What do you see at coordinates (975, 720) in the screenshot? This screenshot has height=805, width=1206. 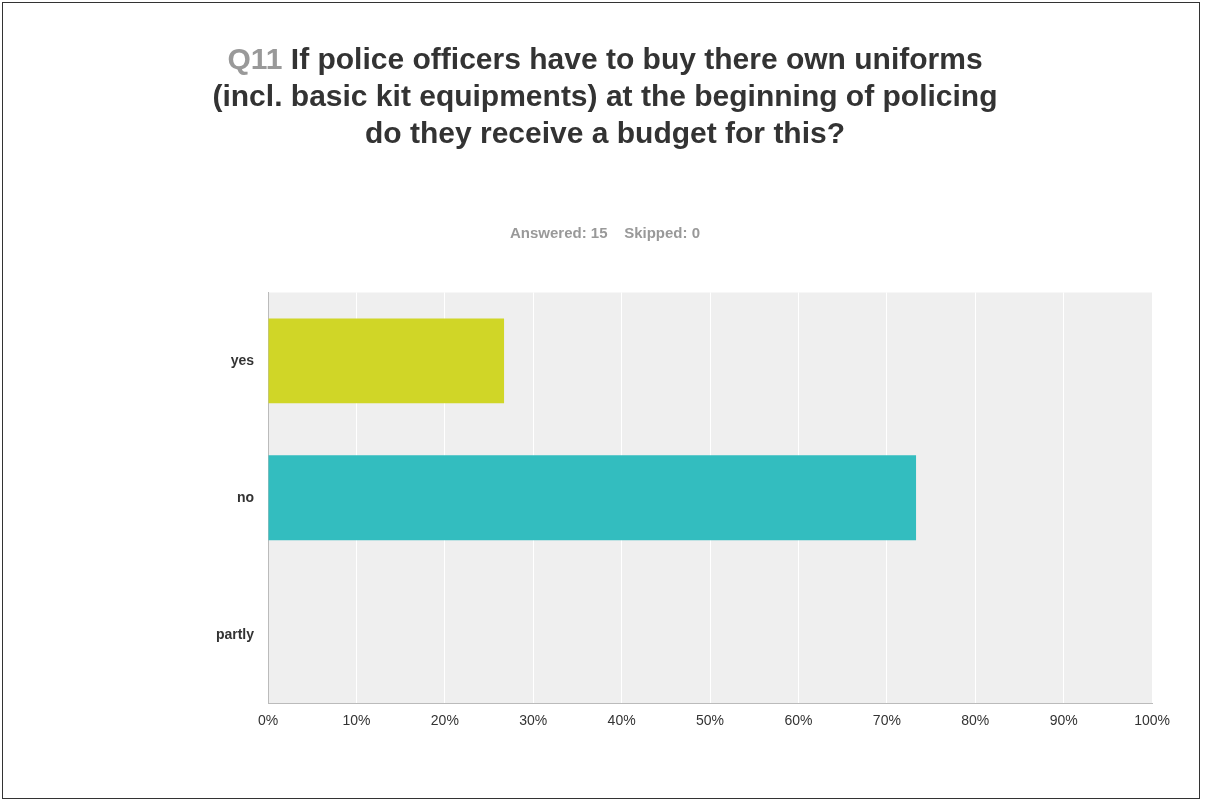 I see `x-tick-label: 80%` at bounding box center [975, 720].